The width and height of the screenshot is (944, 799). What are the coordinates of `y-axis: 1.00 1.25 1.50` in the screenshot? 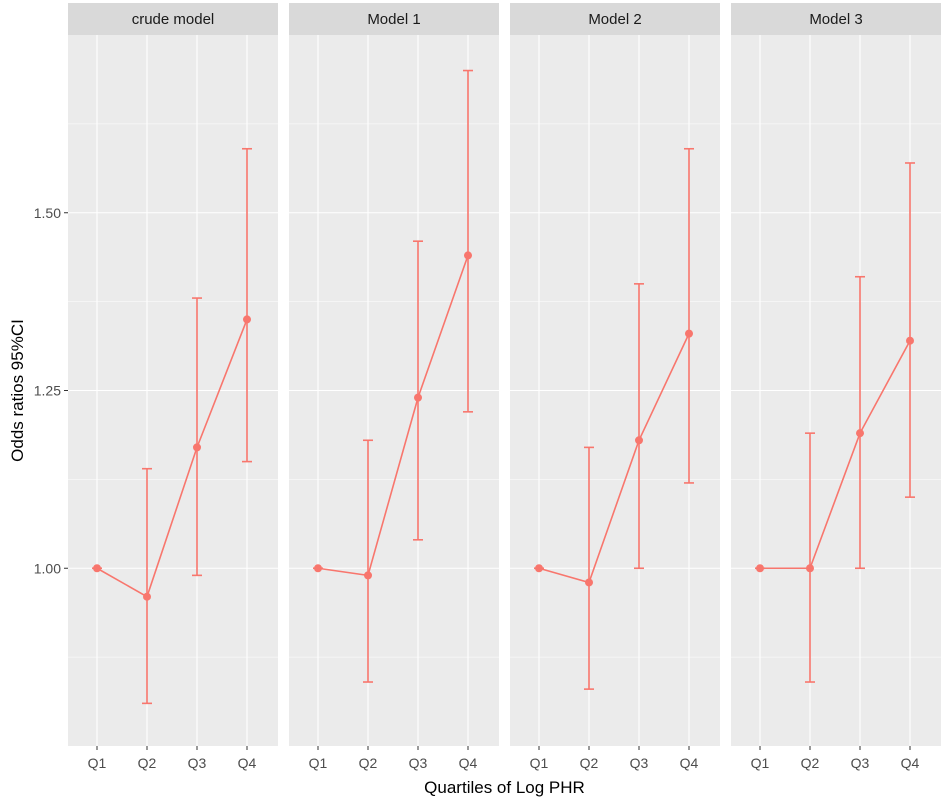 It's located at (51, 390).